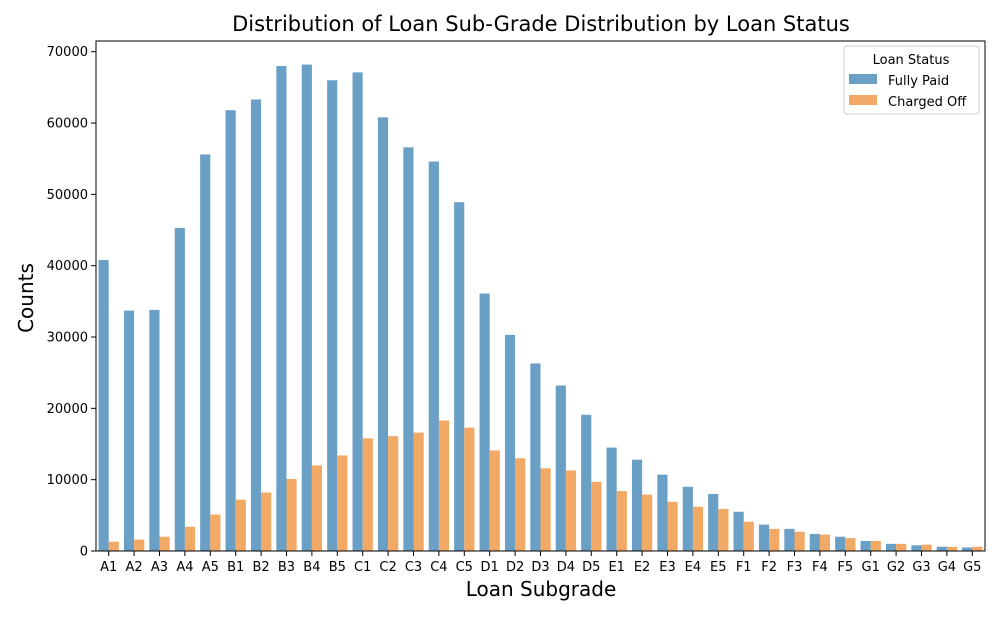  Describe the element at coordinates (179, 389) in the screenshot. I see `bar-fully-paid-a4` at that location.